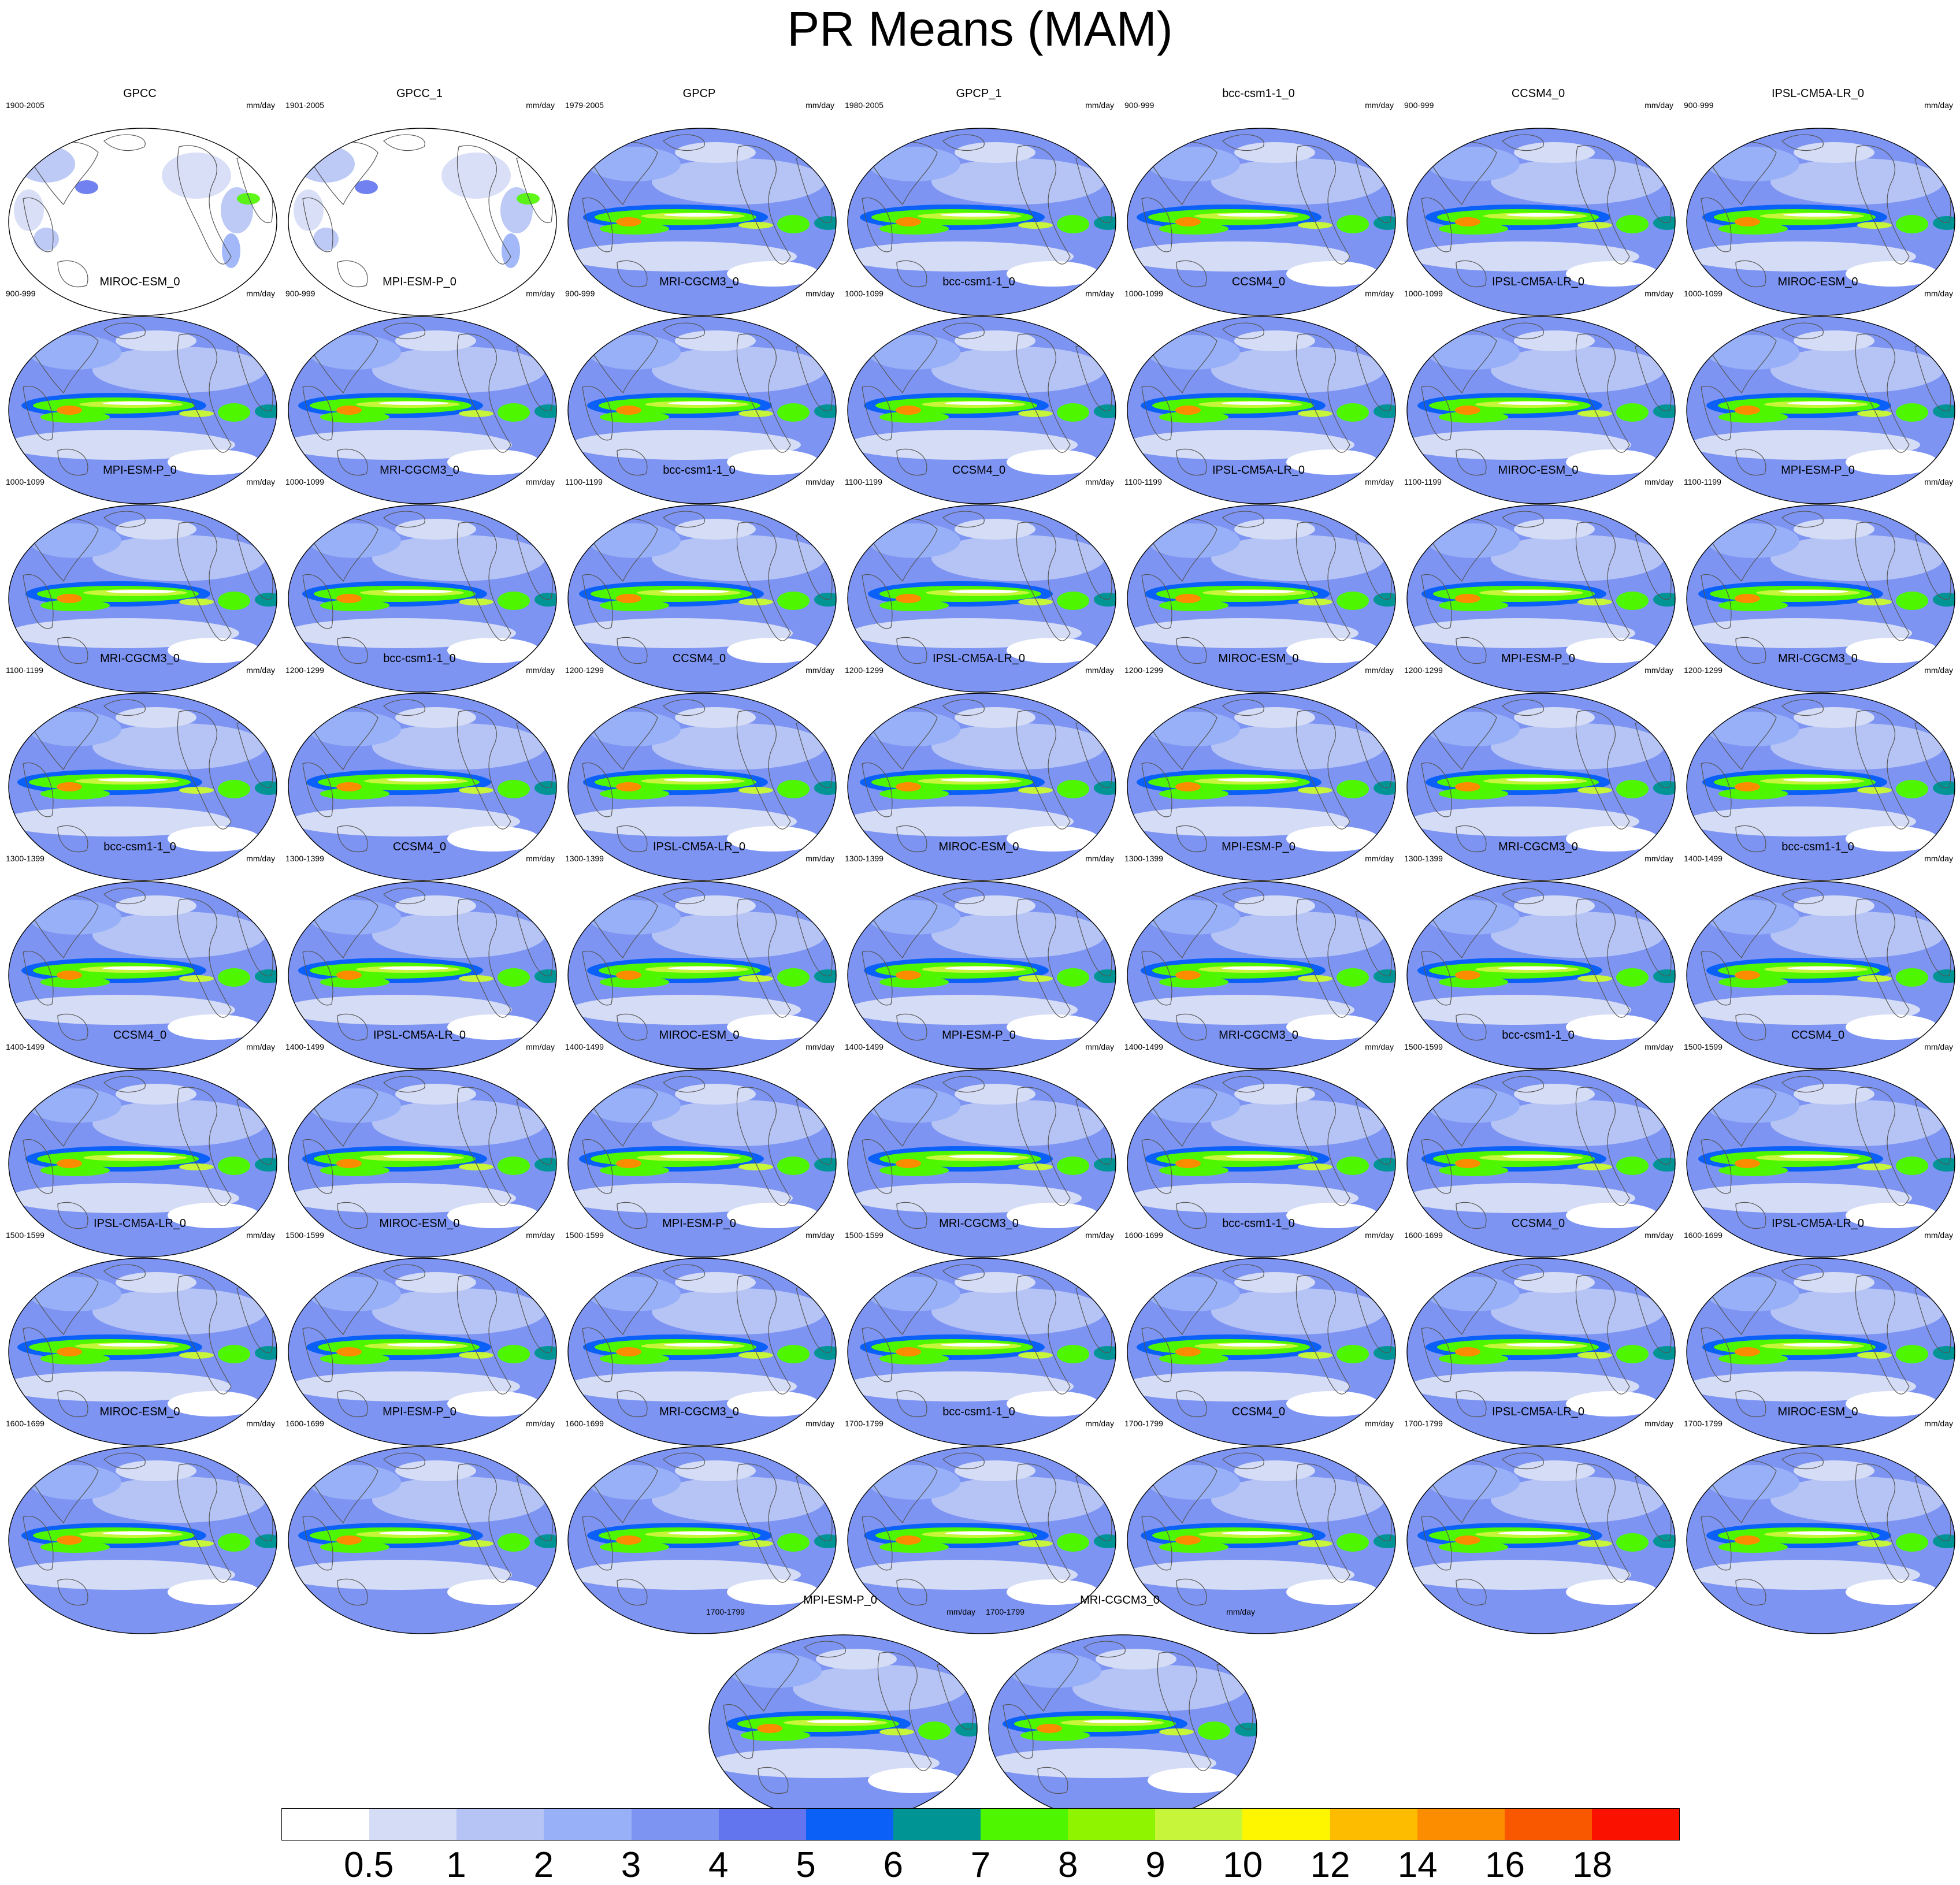 The width and height of the screenshot is (1960, 1885). What do you see at coordinates (584, 1046) in the screenshot?
I see `panel-years: 1400-1499` at bounding box center [584, 1046].